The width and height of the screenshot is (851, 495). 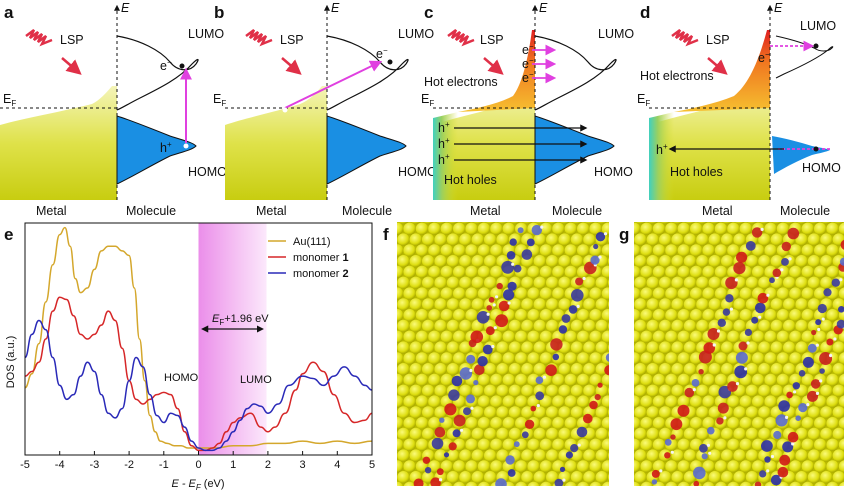 What do you see at coordinates (444, 159) in the screenshot?
I see `hole-label-3: h+` at bounding box center [444, 159].